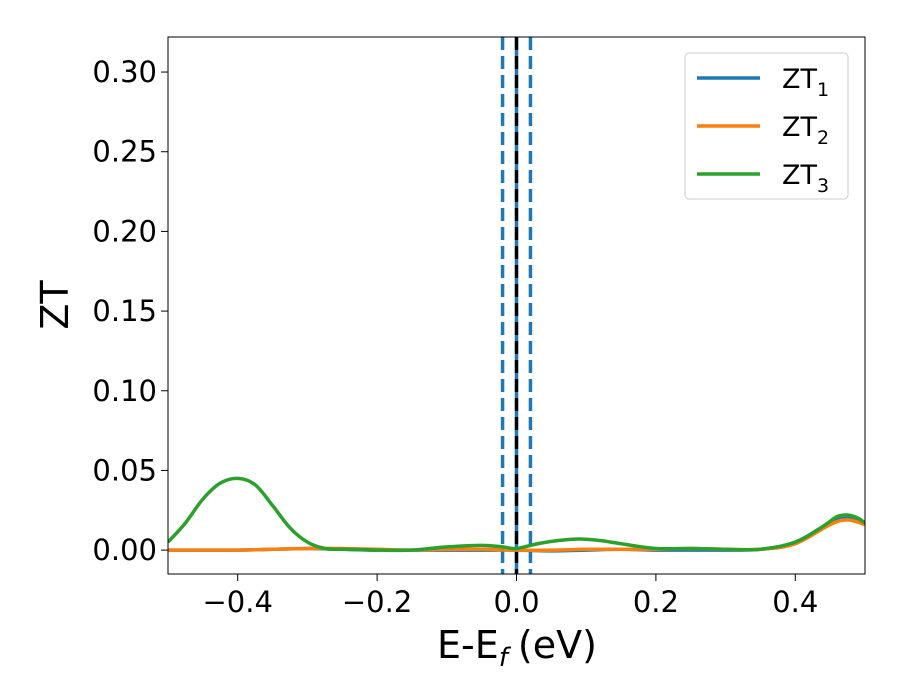 The image size is (900, 700). I want to click on y-tick-label: 0.25, so click(124, 152).